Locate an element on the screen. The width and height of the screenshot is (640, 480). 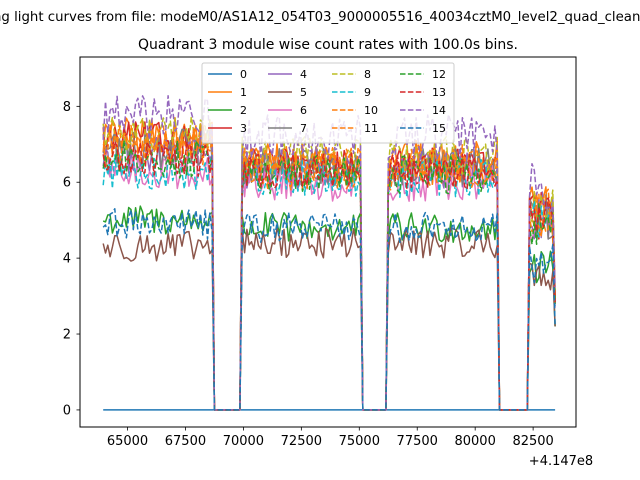
x-axis: 65000 67500 70000 72500 75000 77500 80000 82500 is located at coordinates (330, 438).